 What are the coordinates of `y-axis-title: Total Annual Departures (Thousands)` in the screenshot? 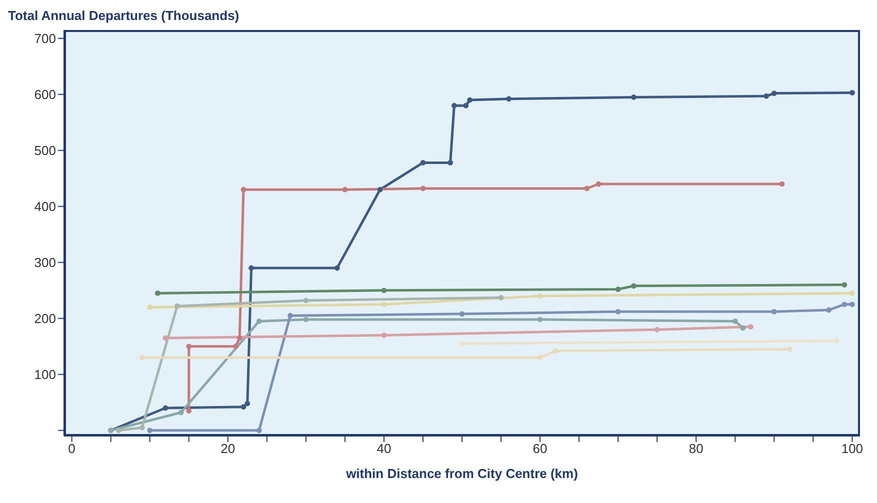 It's located at (124, 15).